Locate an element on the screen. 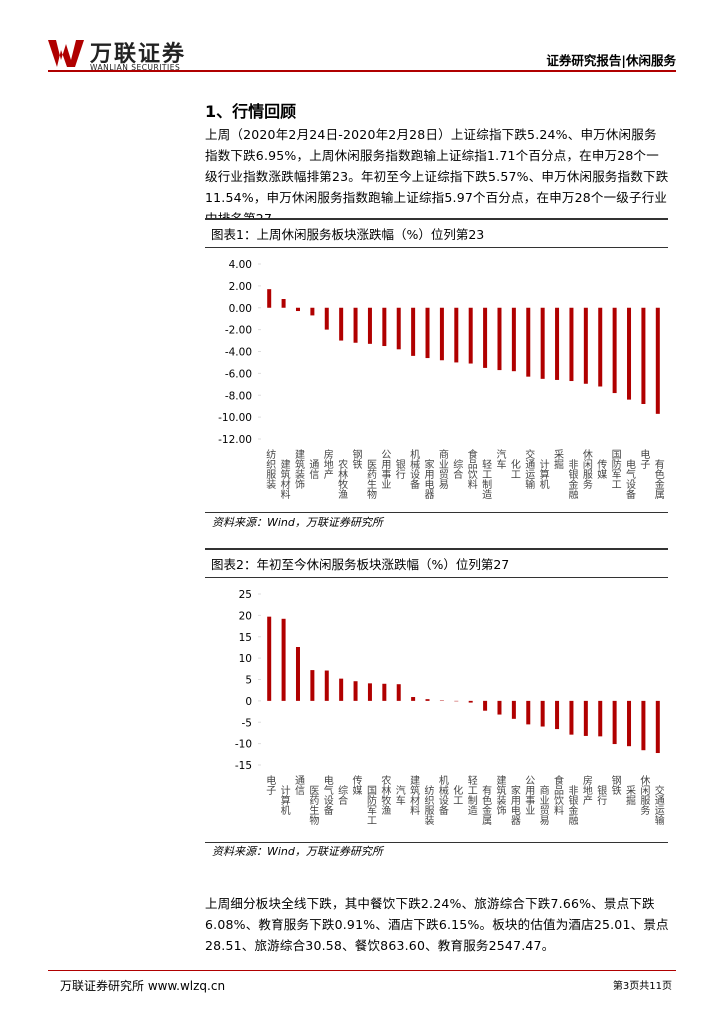 This screenshot has height=1024, width=724. header-section: 证券研究报告|休闲服务 is located at coordinates (611, 60).